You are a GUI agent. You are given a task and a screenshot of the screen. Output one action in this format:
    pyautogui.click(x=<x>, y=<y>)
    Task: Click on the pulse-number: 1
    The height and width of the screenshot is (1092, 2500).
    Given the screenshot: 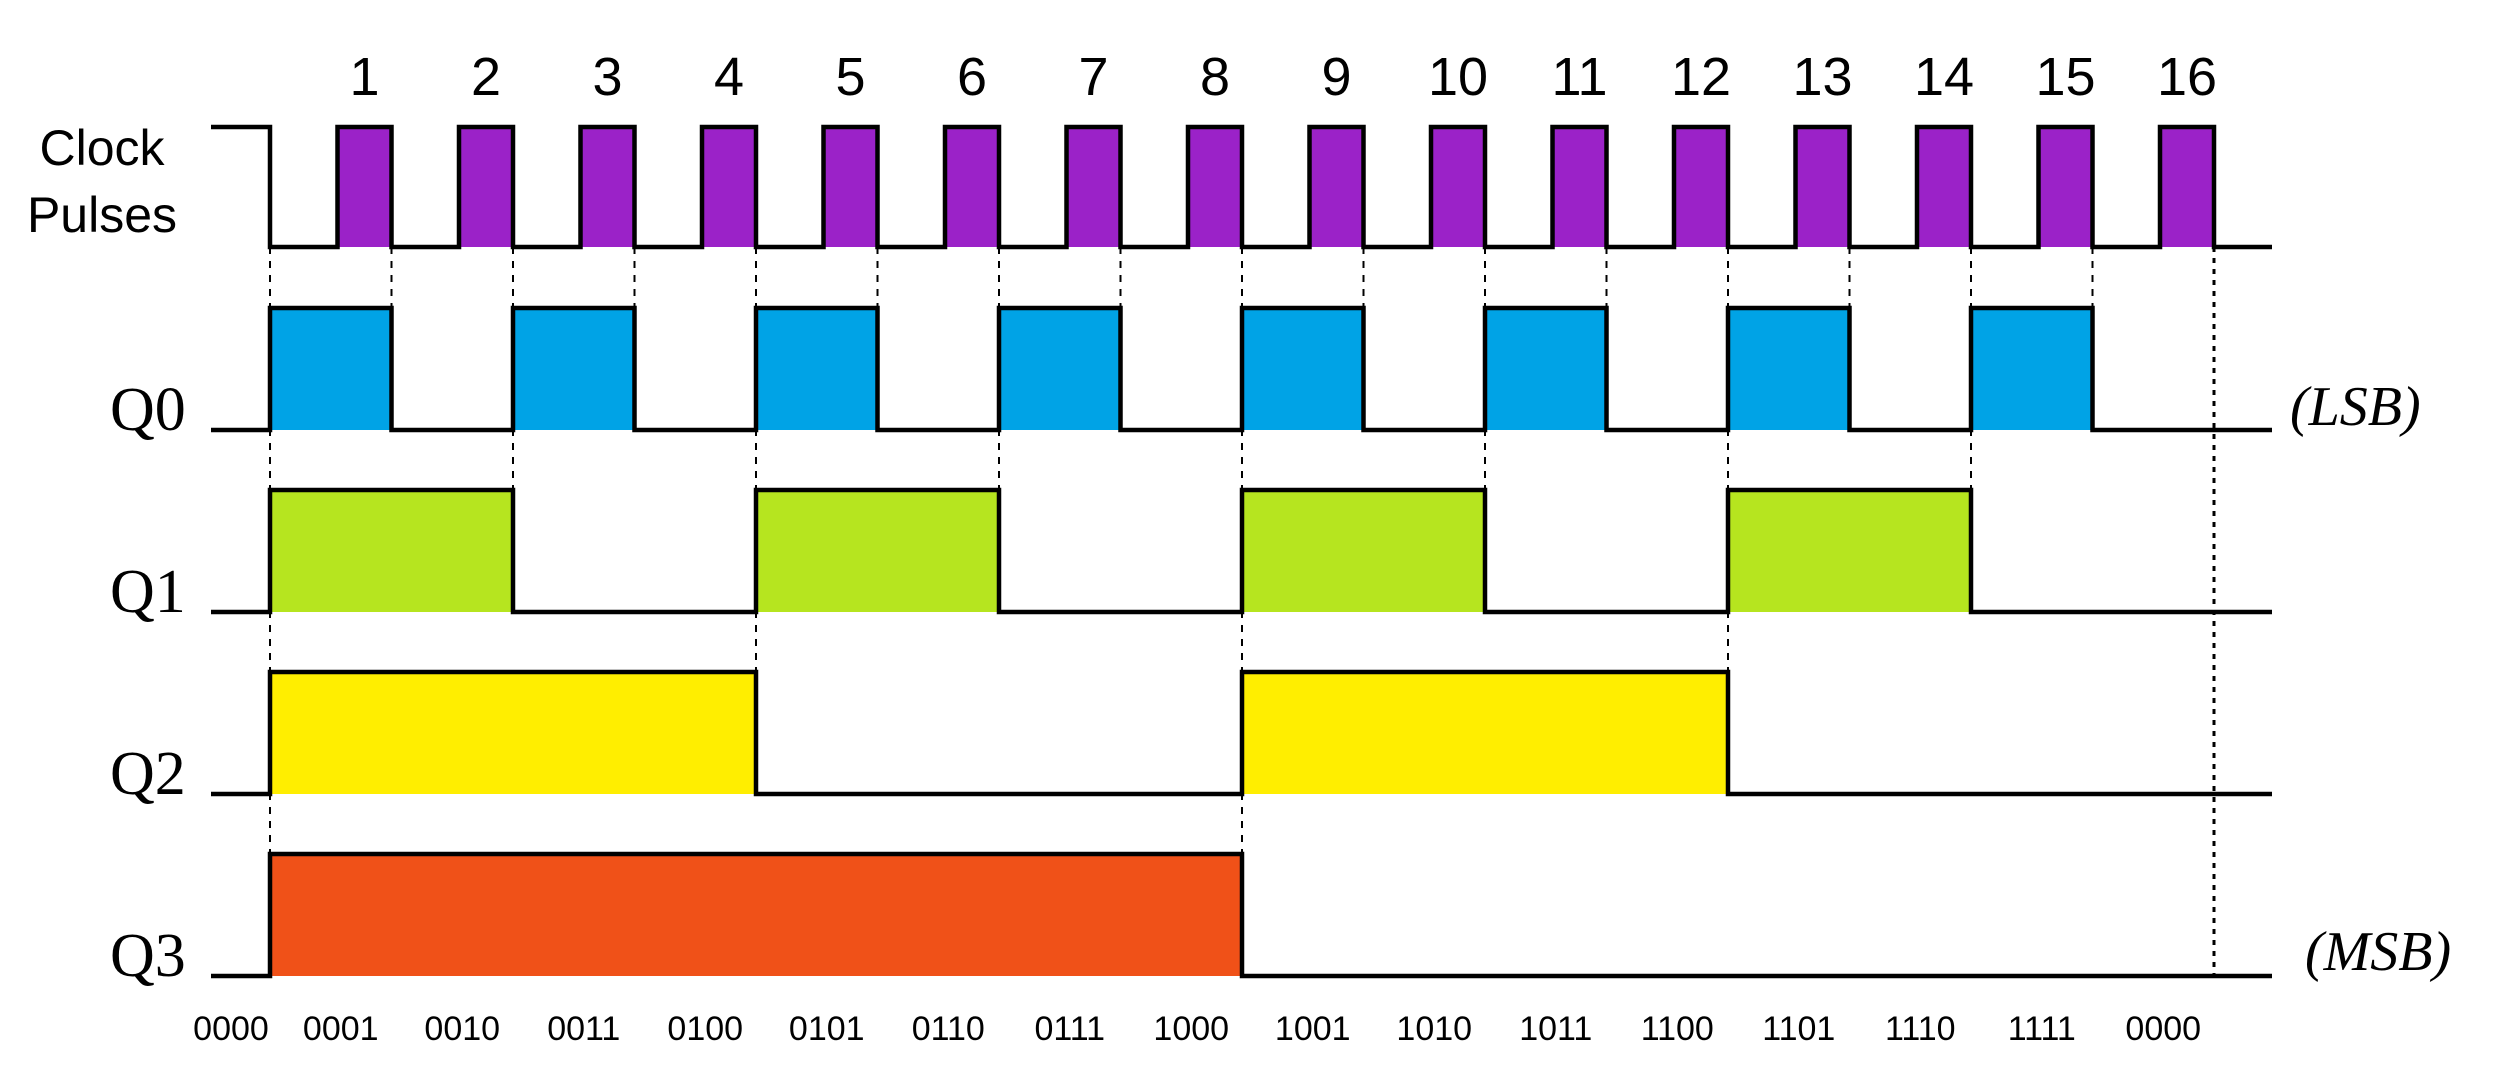 What is the action you would take?
    pyautogui.click(x=364, y=77)
    